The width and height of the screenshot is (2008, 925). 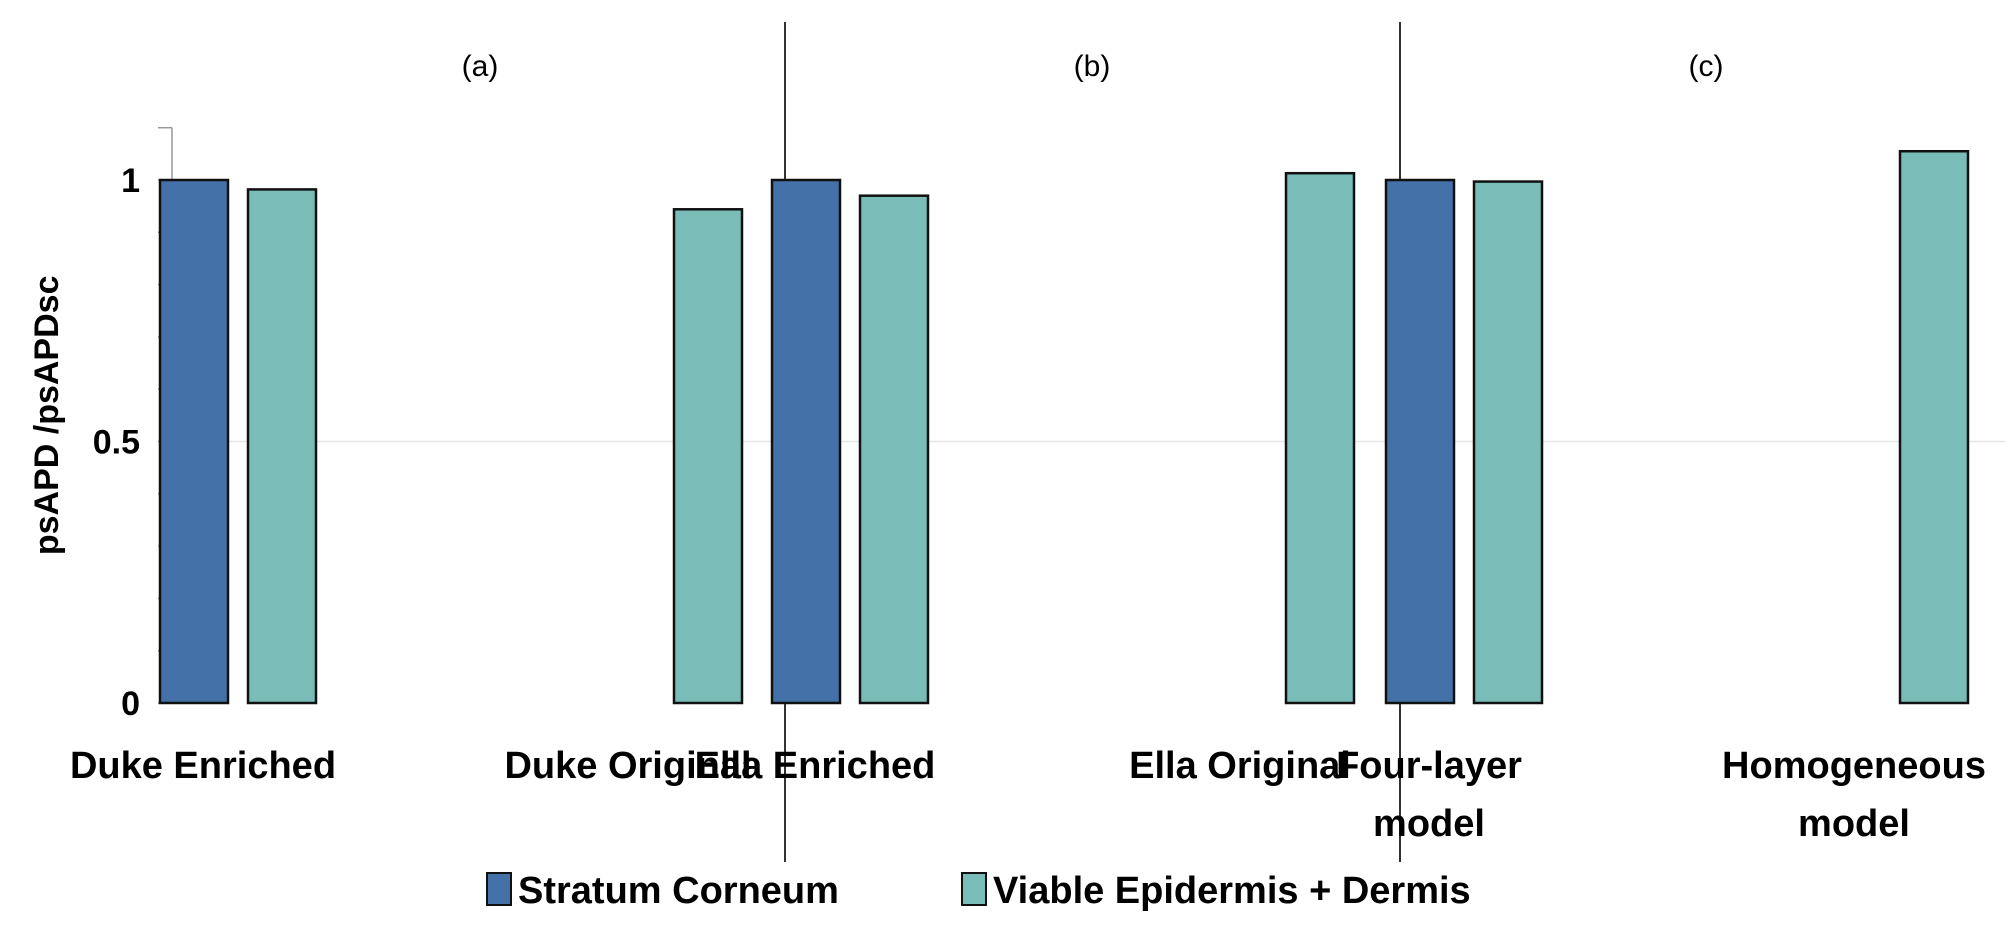 What do you see at coordinates (1429, 824) in the screenshot?
I see `category-label-four-layer-model-line2: model` at bounding box center [1429, 824].